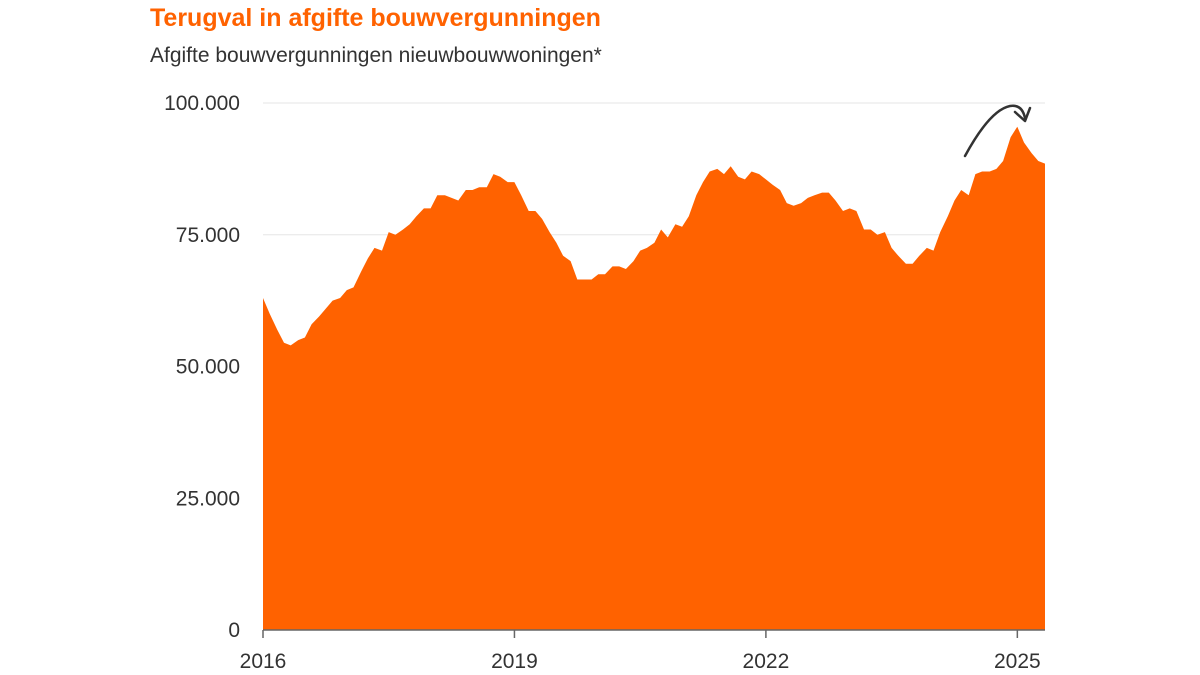 The width and height of the screenshot is (1200, 675). Describe the element at coordinates (202, 103) in the screenshot. I see `y-tick-label: 100.000` at that location.